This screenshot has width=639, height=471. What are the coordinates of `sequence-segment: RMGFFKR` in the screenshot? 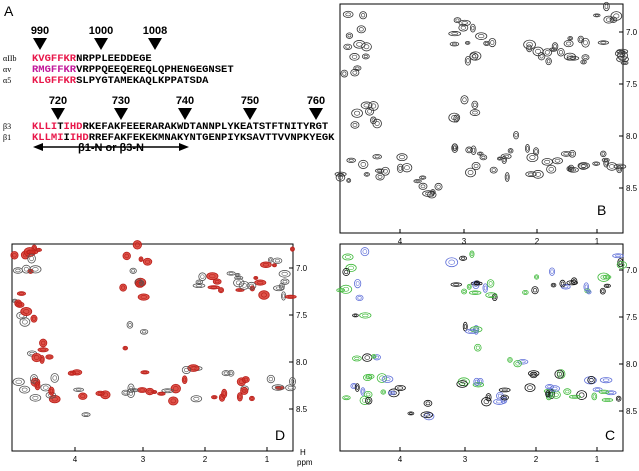 It's located at (54, 70).